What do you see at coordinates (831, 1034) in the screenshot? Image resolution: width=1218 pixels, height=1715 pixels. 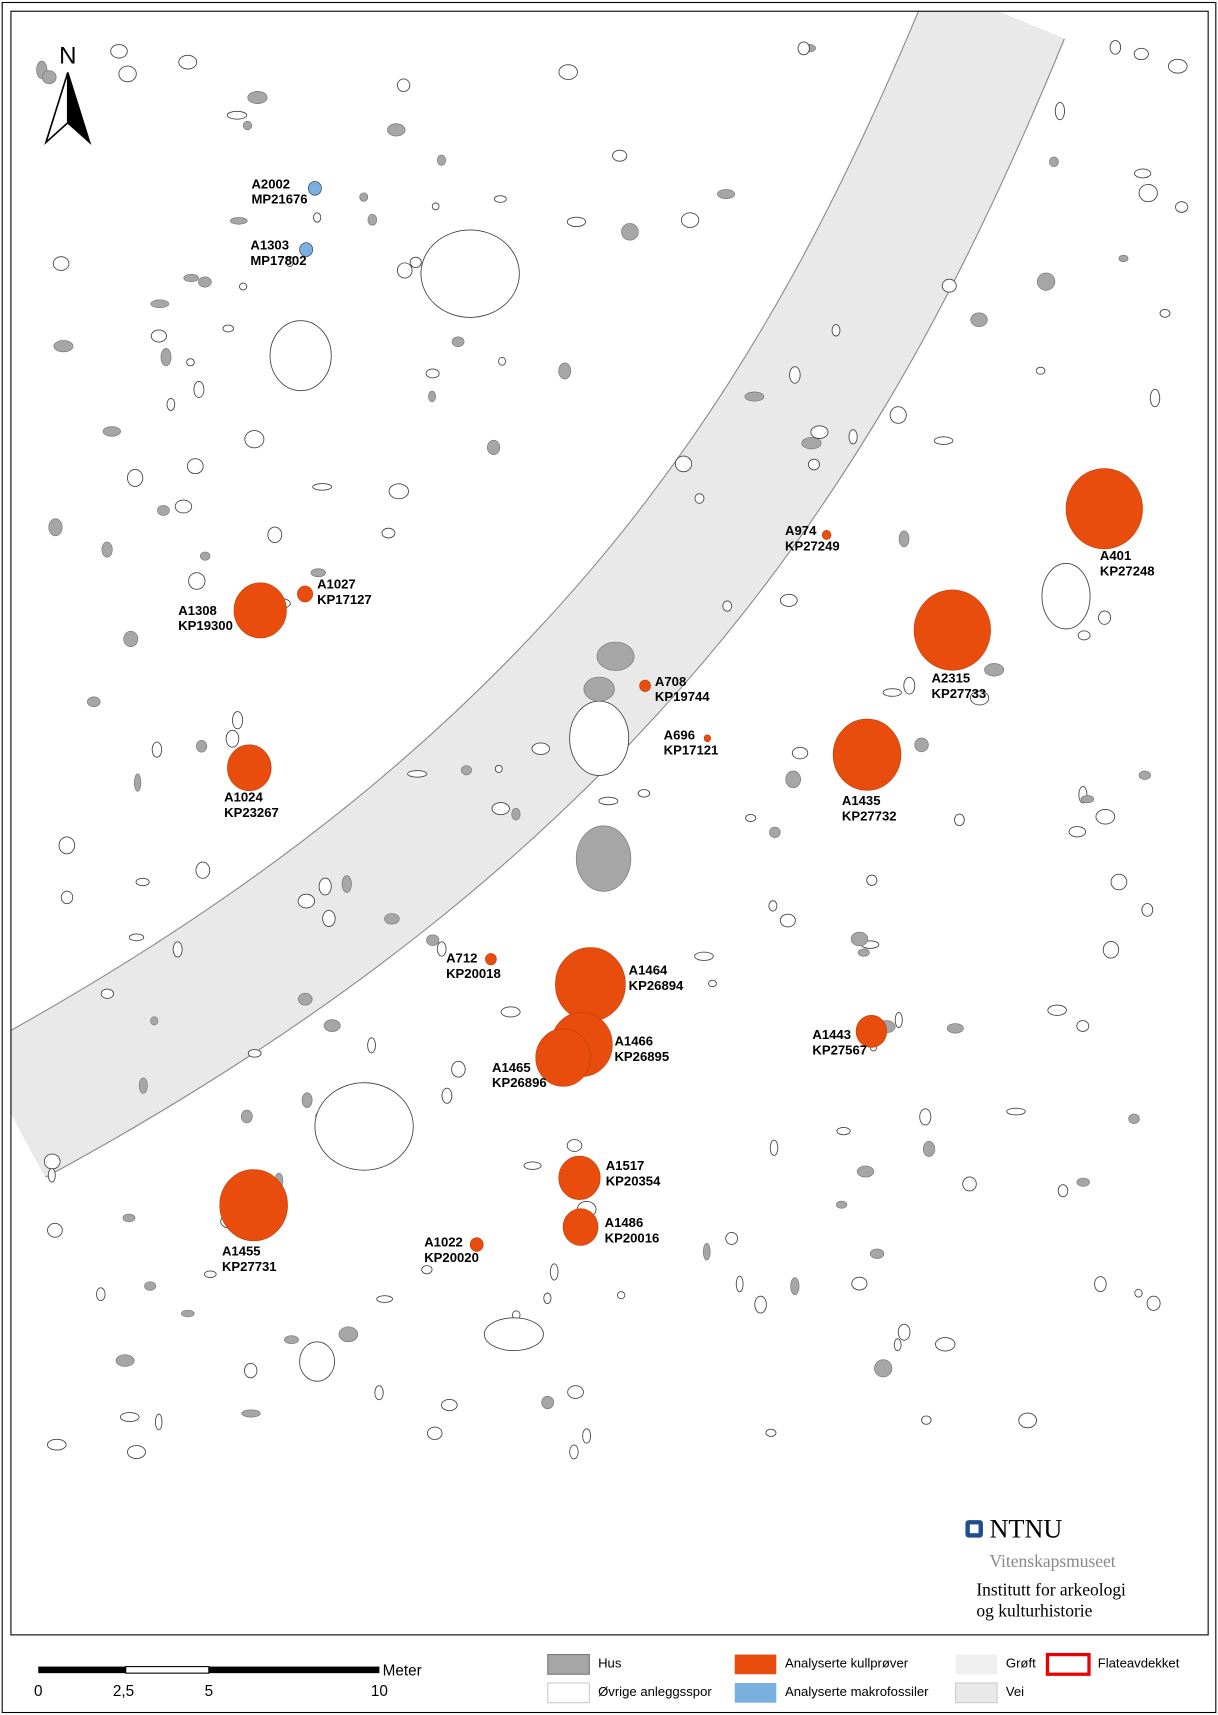 I see `feature-id: A1443` at bounding box center [831, 1034].